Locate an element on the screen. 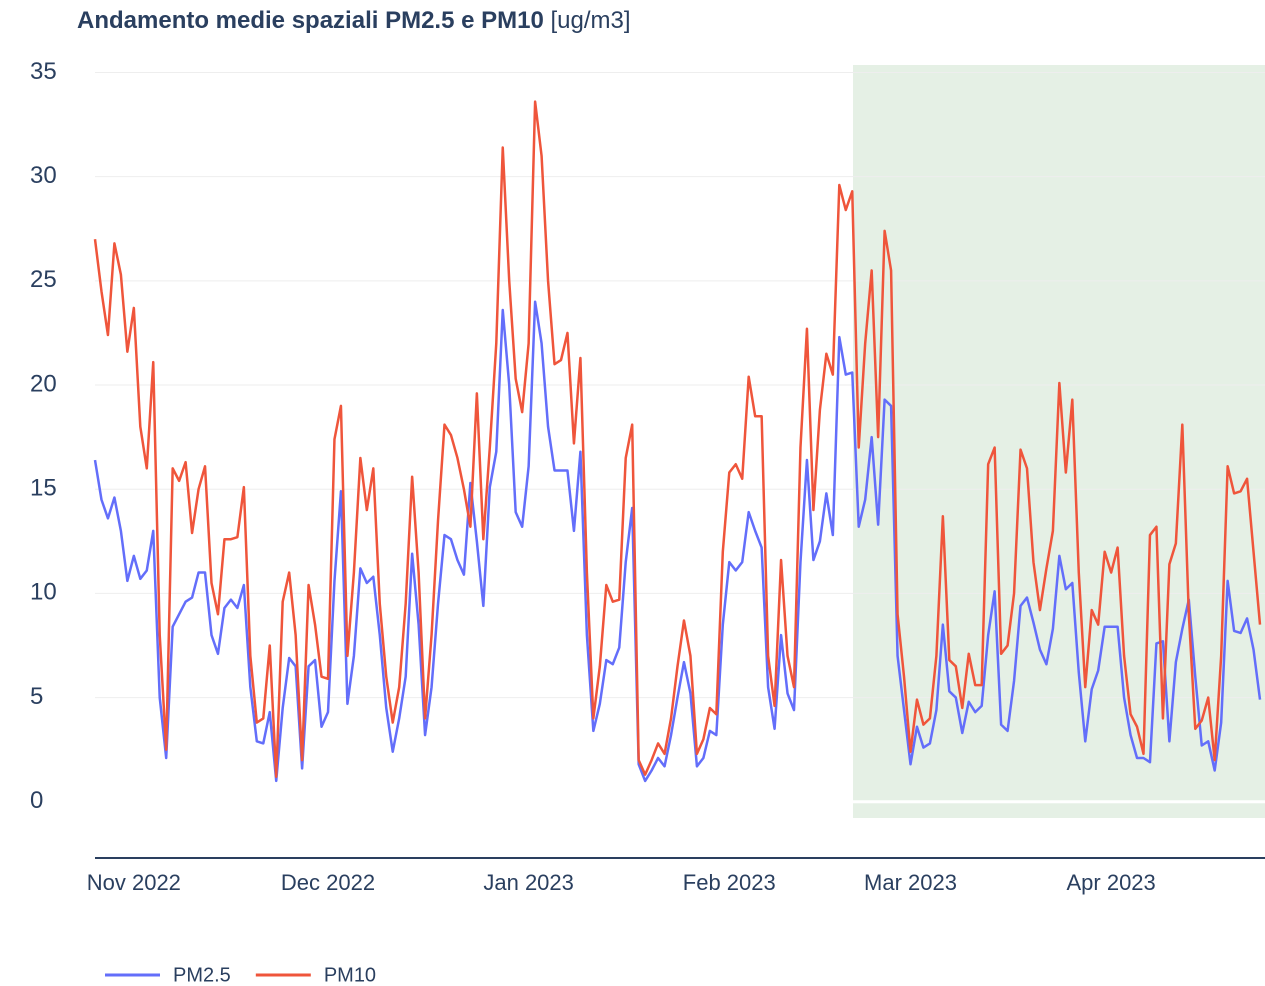 This screenshot has height=986, width=1265. y-tick-label: 35 is located at coordinates (43, 71).